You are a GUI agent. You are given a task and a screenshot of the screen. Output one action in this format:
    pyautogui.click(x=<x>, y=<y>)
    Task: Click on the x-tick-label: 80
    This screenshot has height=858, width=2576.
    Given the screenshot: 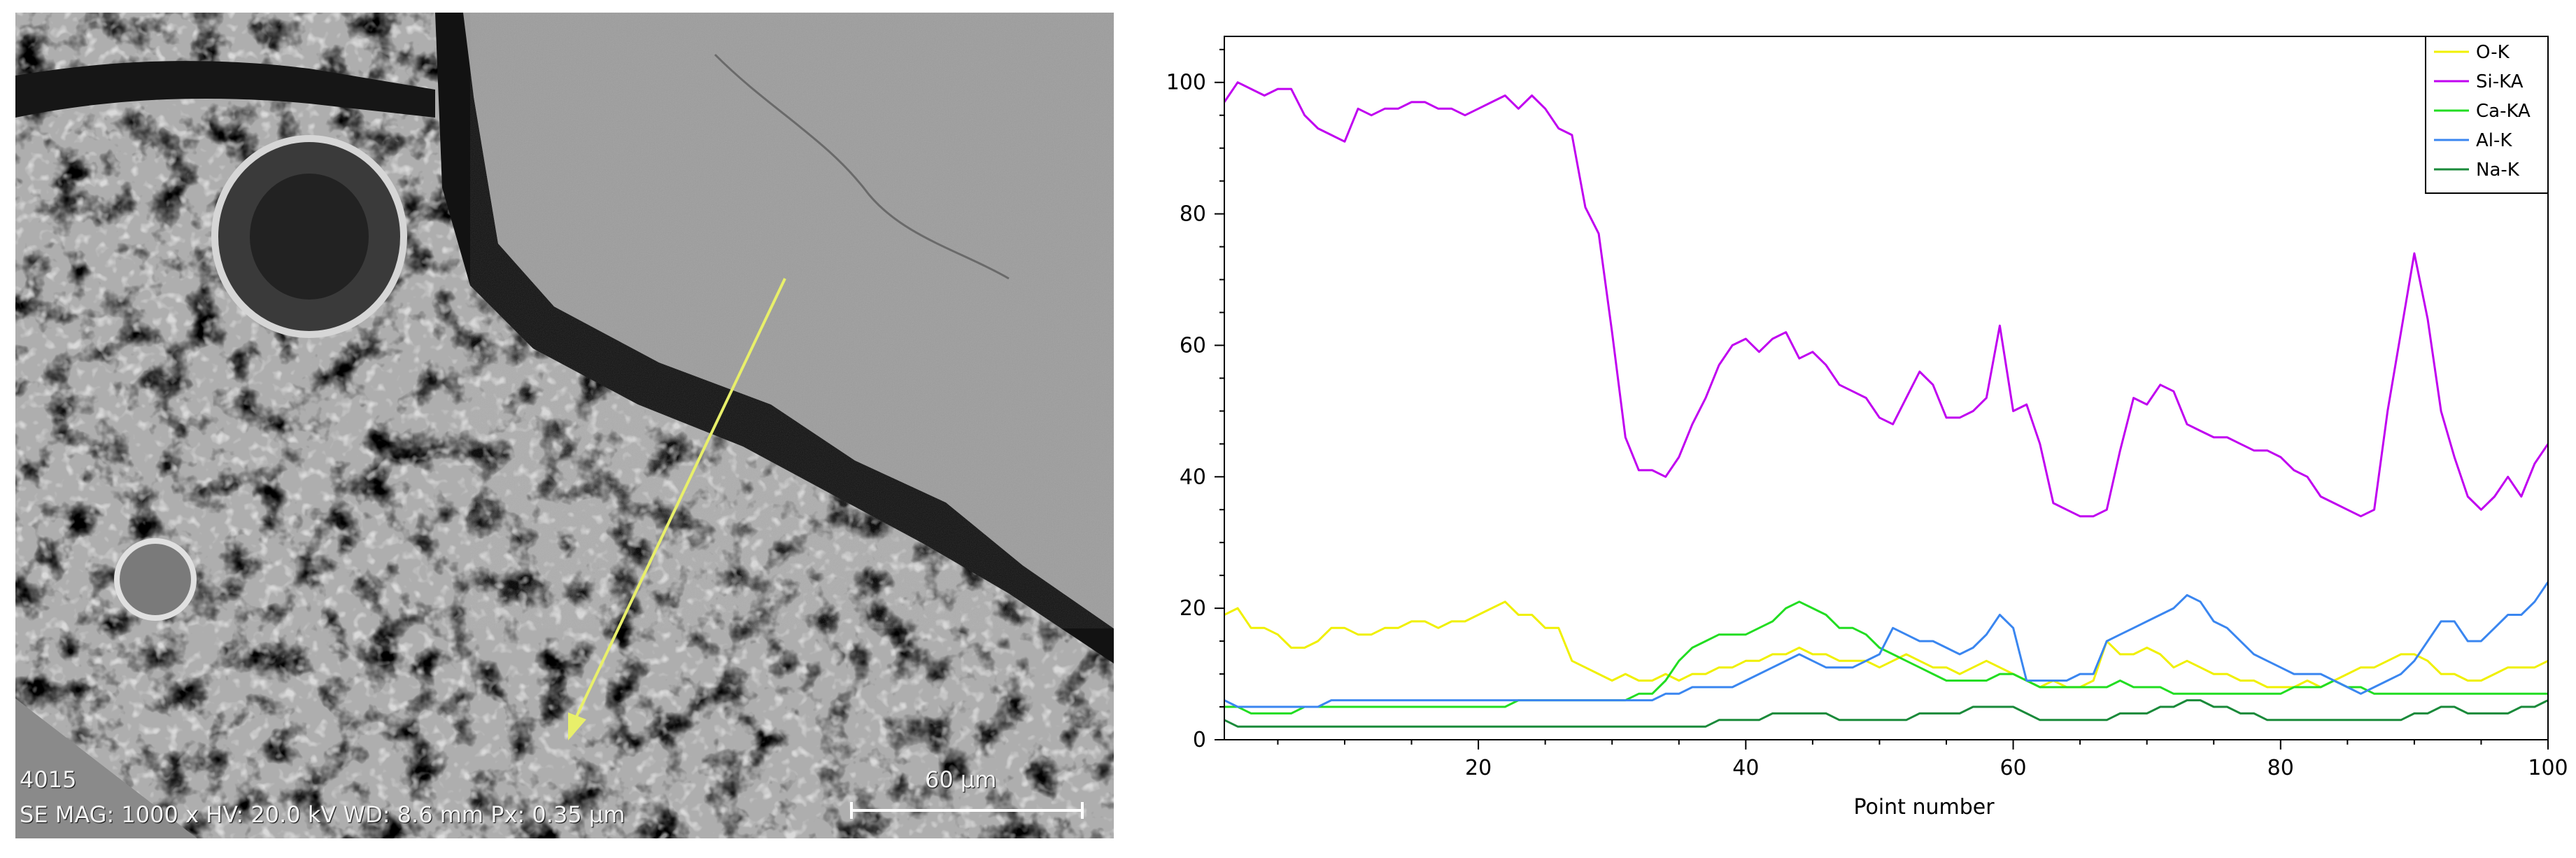 What is the action you would take?
    pyautogui.click(x=2280, y=768)
    